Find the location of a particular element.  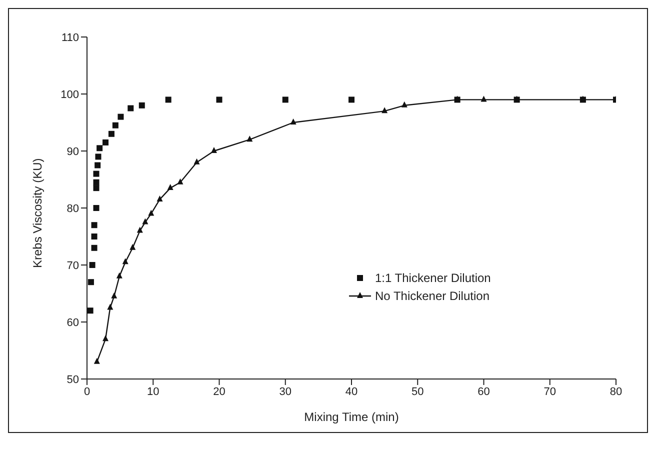

y-tick-label: 70 is located at coordinates (72, 266).